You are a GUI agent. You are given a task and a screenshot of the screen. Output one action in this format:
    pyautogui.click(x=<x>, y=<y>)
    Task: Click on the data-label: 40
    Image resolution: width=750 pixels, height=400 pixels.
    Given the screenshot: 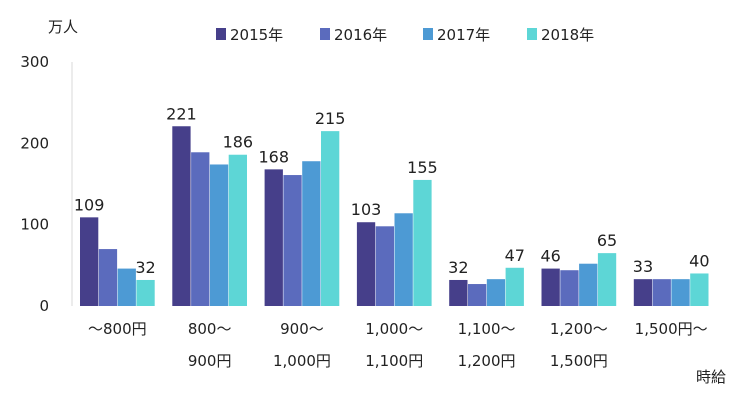 What is the action you would take?
    pyautogui.click(x=699, y=260)
    